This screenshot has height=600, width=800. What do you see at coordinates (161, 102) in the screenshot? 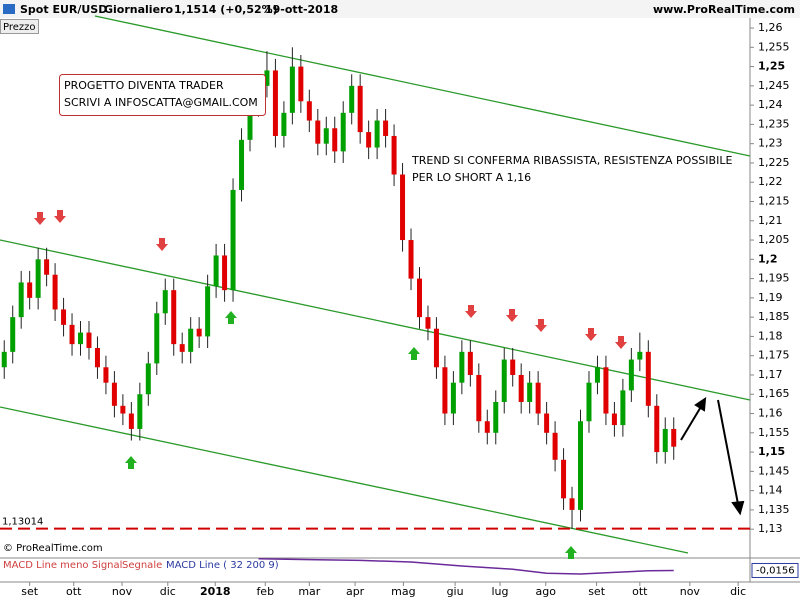
I see `annotation: SCRIVI A INFOSCATTA@GMAIL.COM` at bounding box center [161, 102].